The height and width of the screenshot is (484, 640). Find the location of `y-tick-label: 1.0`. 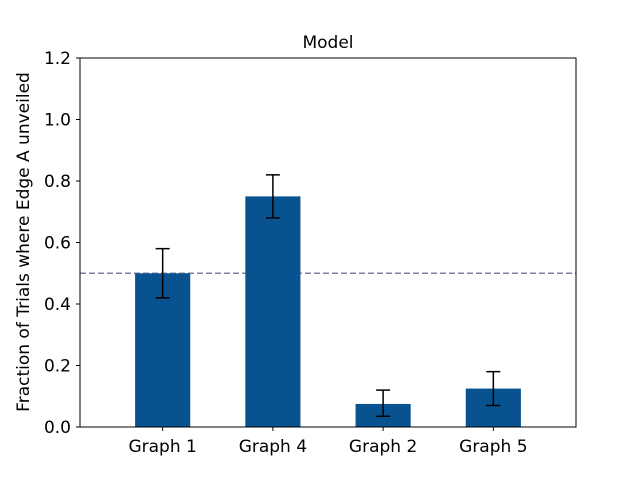

y-tick-label: 1.0 is located at coordinates (57, 121).